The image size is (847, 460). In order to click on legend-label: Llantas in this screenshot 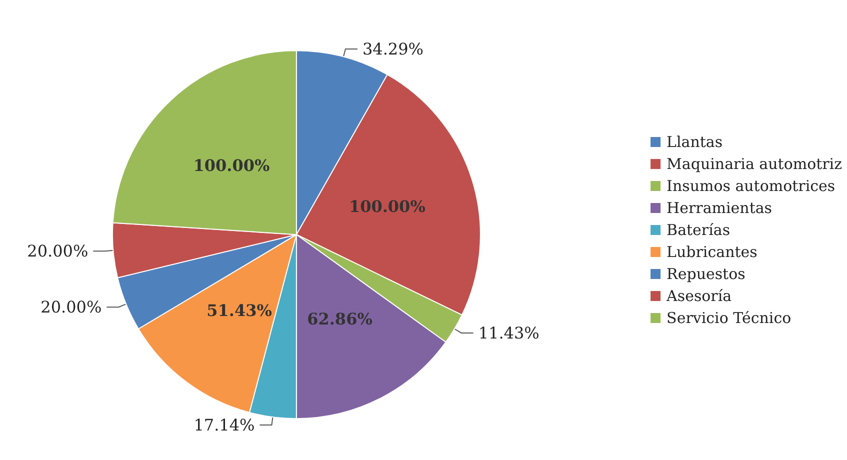, I will do `click(694, 142)`.